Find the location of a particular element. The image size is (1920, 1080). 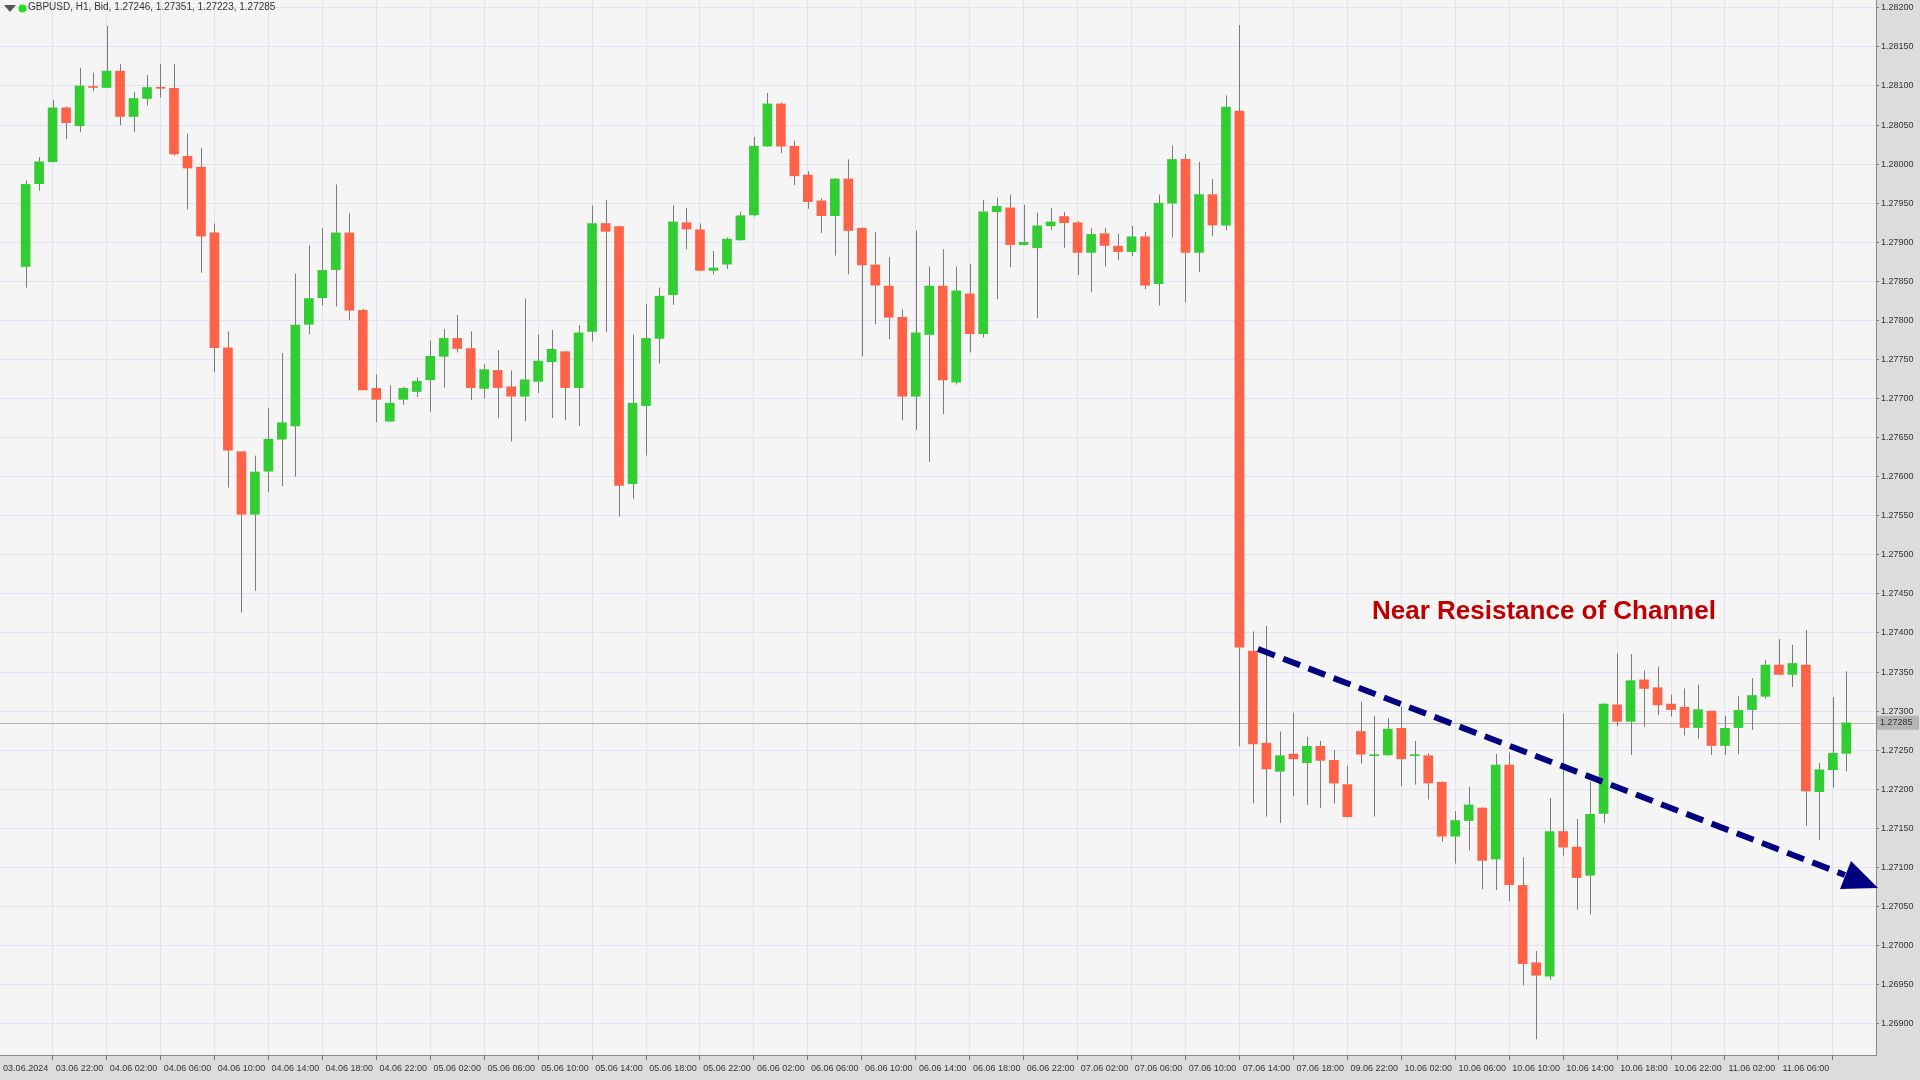

x-tick-label: 10.06 14:00 is located at coordinates (1590, 1067).